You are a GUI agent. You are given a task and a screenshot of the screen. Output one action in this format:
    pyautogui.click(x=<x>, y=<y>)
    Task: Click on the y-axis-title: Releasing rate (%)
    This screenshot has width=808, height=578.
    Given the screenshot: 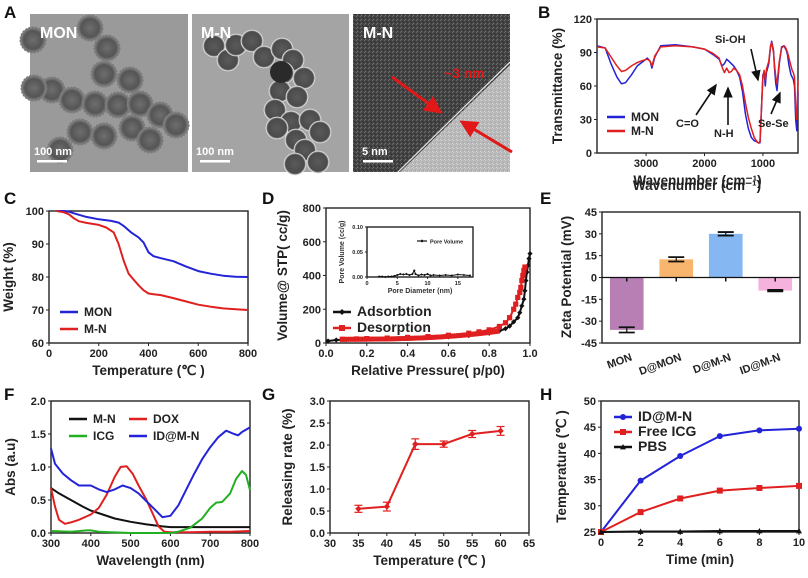 What is the action you would take?
    pyautogui.click(x=287, y=466)
    